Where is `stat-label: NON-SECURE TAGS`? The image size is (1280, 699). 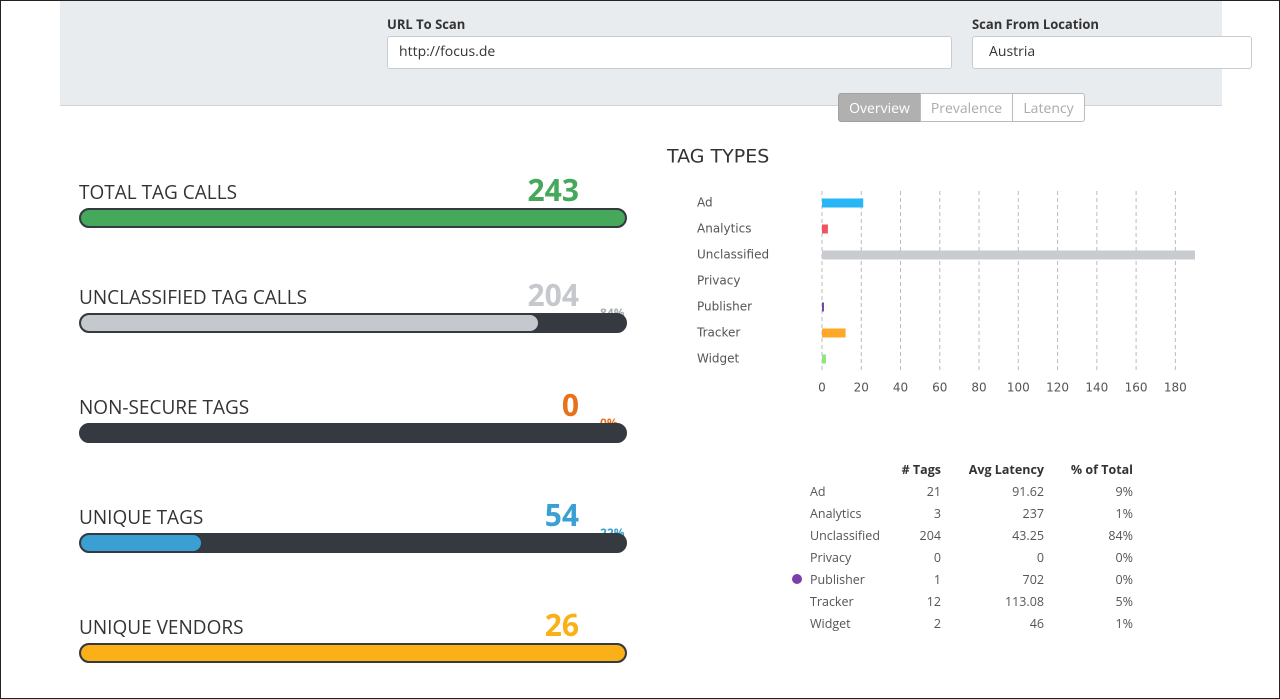
stat-label: NON-SECURE TAGS is located at coordinates (164, 407).